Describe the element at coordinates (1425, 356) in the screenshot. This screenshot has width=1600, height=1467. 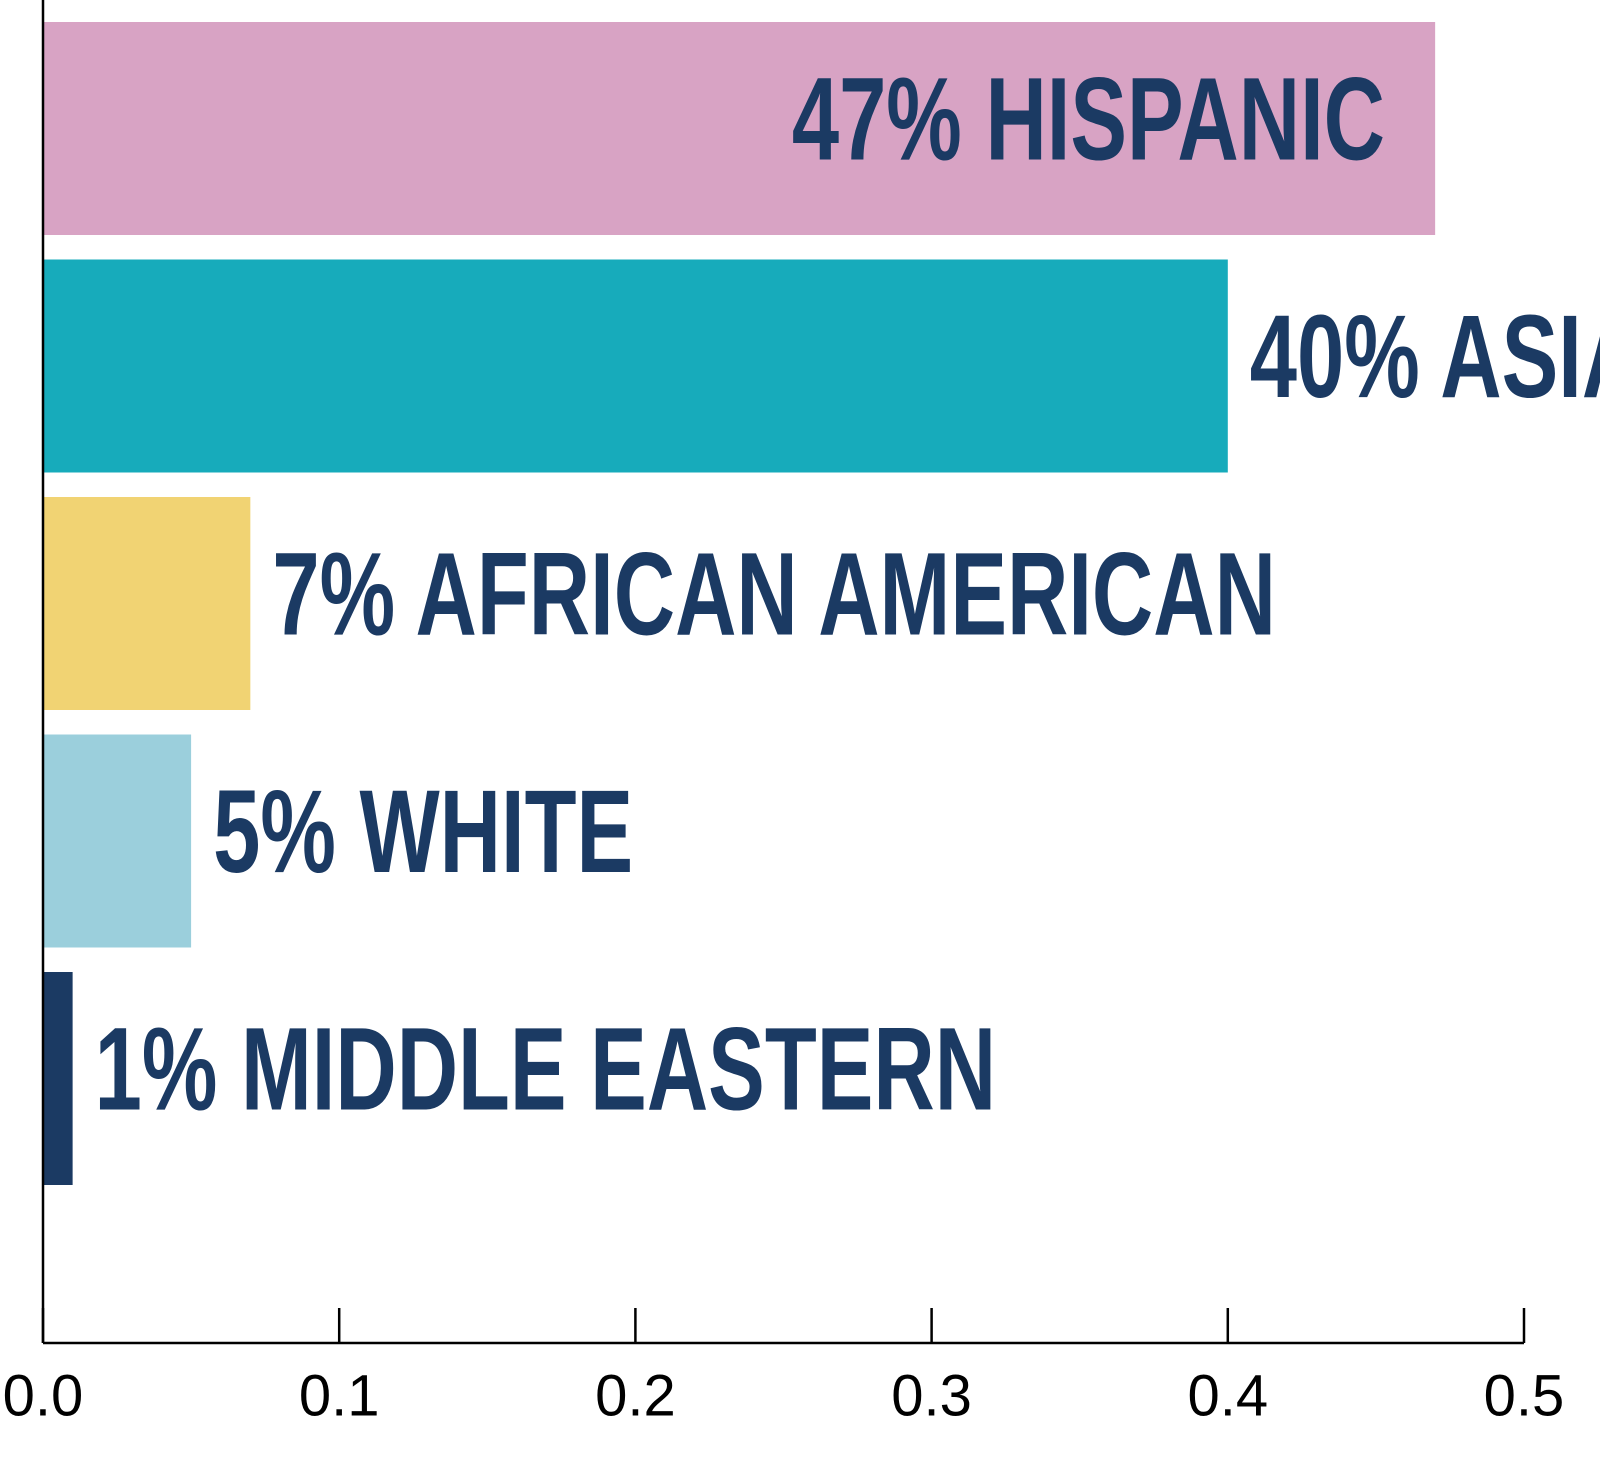
I see `data-label: 40% ASIAN/PACIFIC ISLANDER` at that location.